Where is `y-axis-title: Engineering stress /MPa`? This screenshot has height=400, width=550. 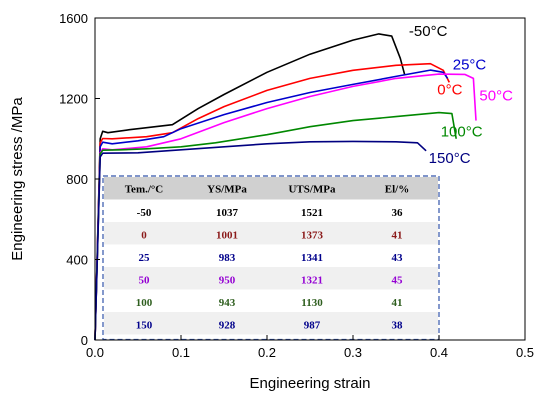
y-axis-title: Engineering stress /MPa is located at coordinates (17, 179).